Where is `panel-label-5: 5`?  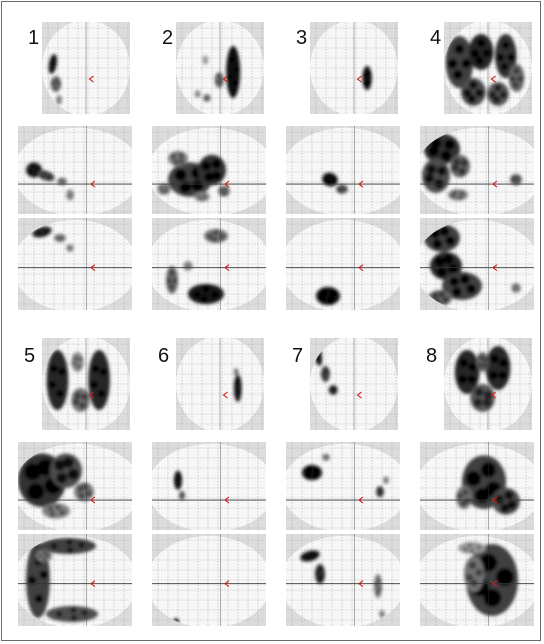
panel-label-5: 5 is located at coordinates (30, 356).